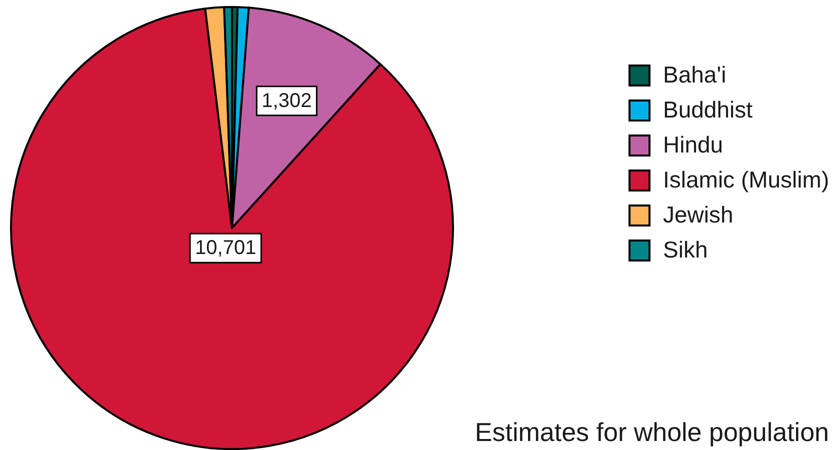 The width and height of the screenshot is (834, 450). What do you see at coordinates (225, 248) in the screenshot?
I see `data-label: 10,701` at bounding box center [225, 248].